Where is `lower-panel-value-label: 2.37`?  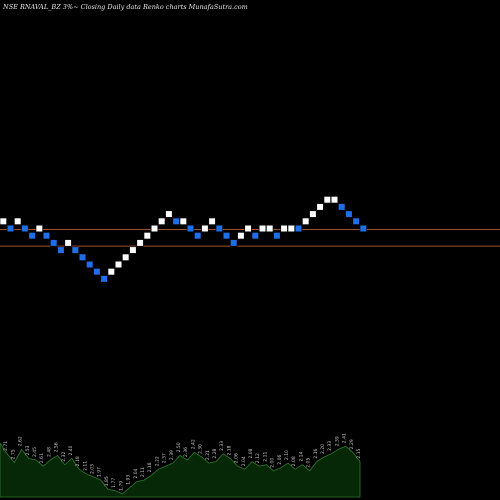 lower-panel-value-label: 2.37 is located at coordinates (165, 458).